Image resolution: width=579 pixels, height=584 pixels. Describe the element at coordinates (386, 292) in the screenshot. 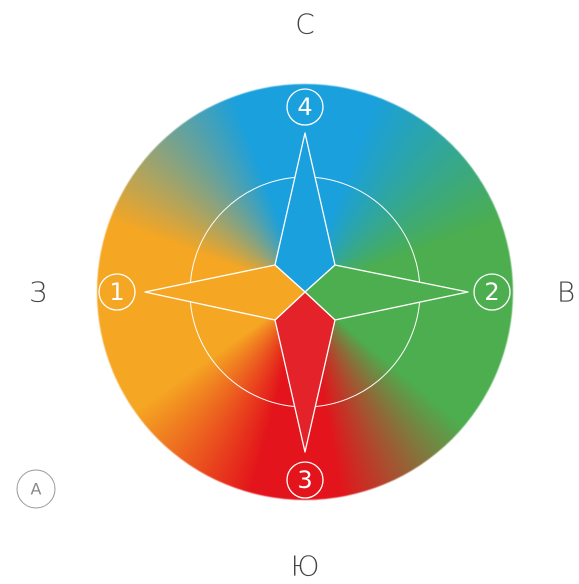

I see `east-arm` at that location.